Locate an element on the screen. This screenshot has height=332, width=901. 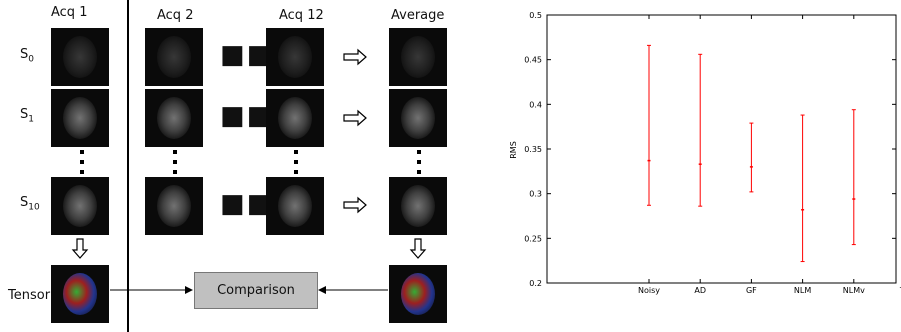
brain-image-s10-acq12 is located at coordinates (295, 206).